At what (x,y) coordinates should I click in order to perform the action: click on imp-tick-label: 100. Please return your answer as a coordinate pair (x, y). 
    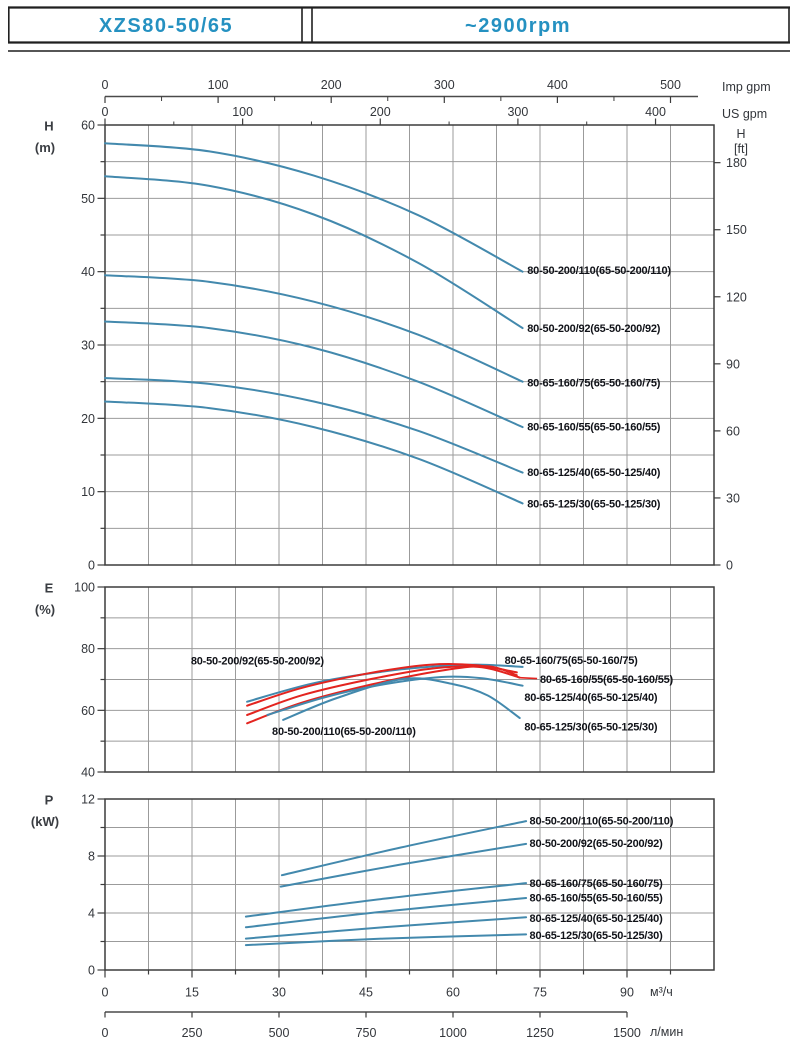
    Looking at the image, I should click on (218, 85).